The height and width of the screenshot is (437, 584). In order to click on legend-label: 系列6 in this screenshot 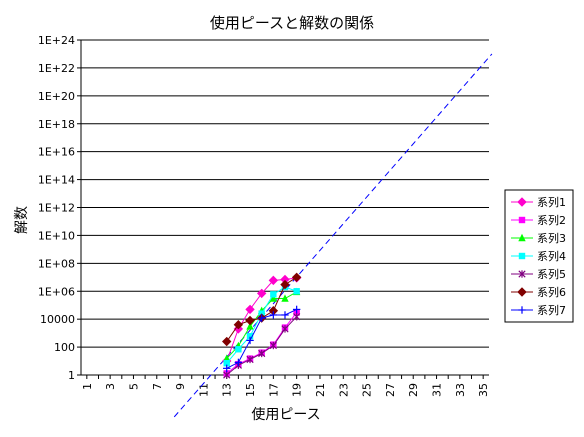, I will do `click(551, 292)`.